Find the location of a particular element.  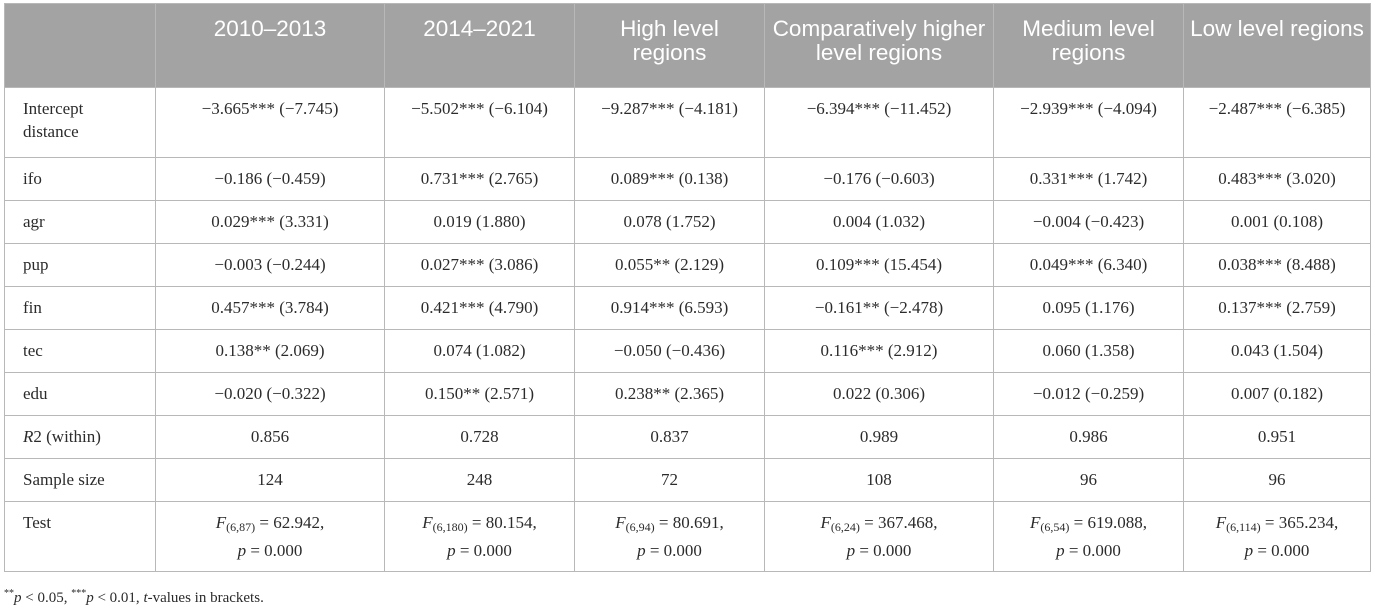

header-cell: Medium level regions is located at coordinates (1088, 45).